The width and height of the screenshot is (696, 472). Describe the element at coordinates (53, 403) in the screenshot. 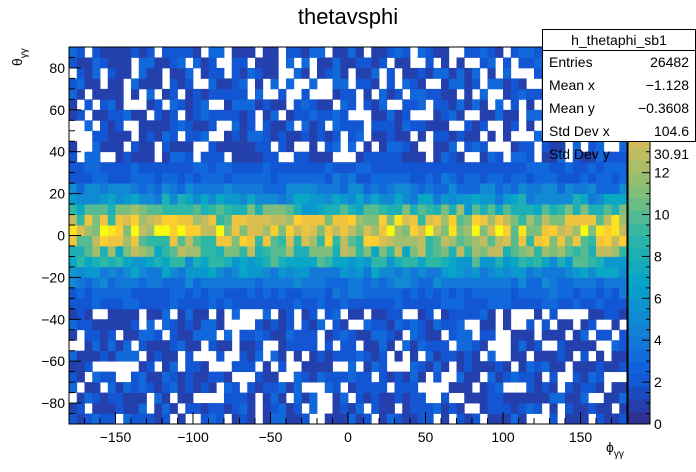

I see `y-tick-label: −80` at that location.